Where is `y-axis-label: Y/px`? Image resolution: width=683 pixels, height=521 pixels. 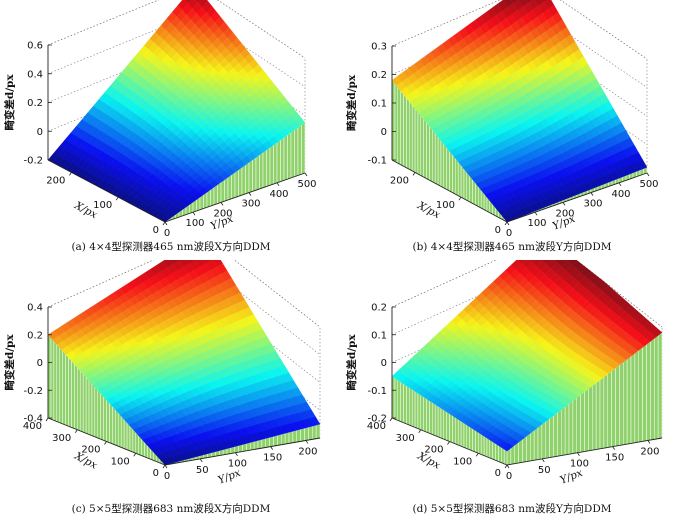
y-axis-label: Y/px is located at coordinates (229, 477).